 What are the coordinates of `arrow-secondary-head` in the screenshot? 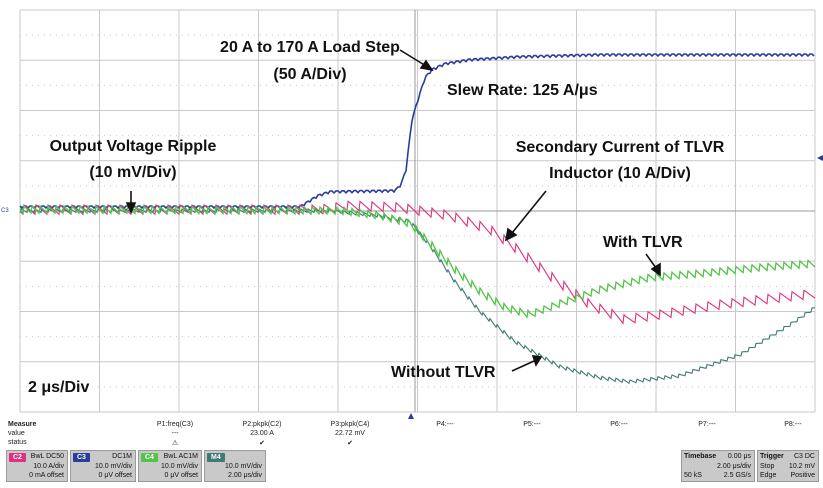 It's located at (511, 234).